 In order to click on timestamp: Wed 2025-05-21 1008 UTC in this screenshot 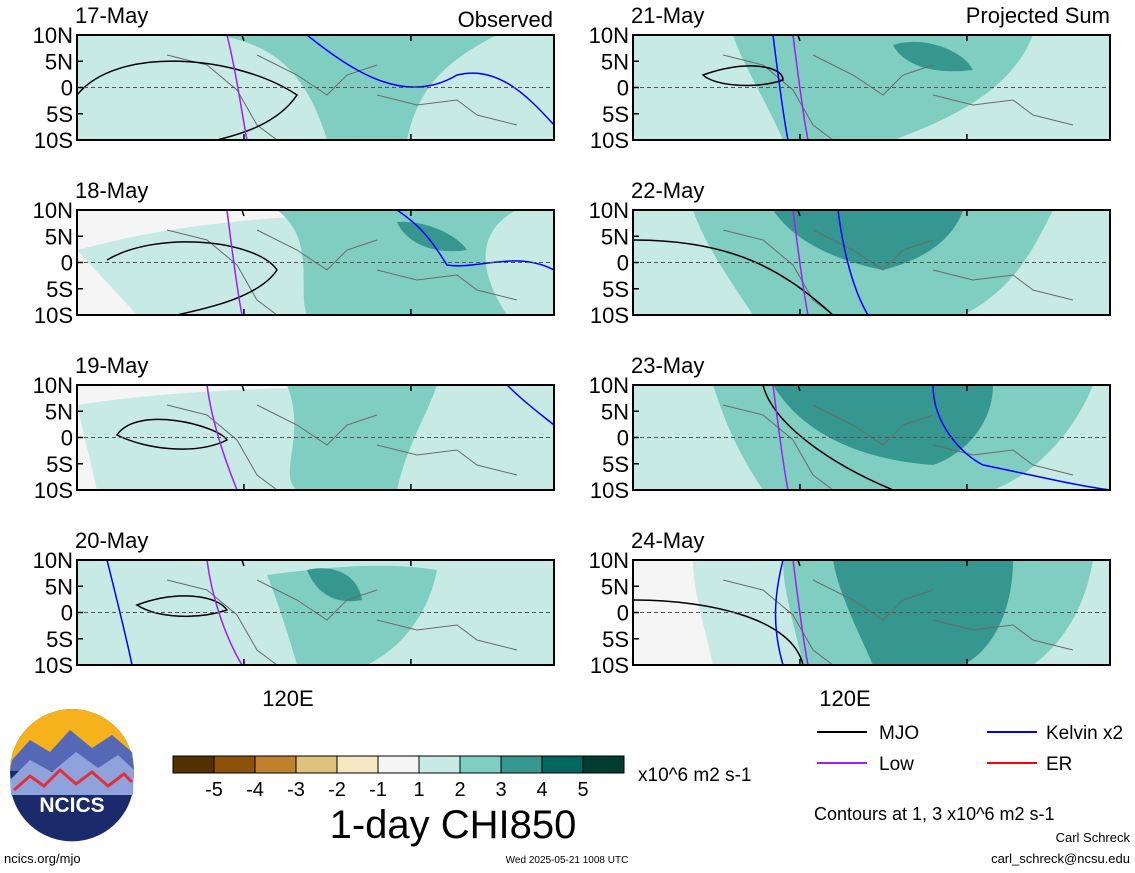, I will do `click(567, 860)`.